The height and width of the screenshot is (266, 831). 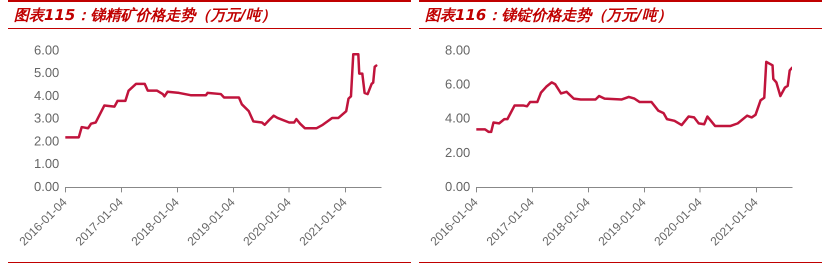 What do you see at coordinates (47, 118) in the screenshot?
I see `y-tick-label: 3.00` at bounding box center [47, 118].